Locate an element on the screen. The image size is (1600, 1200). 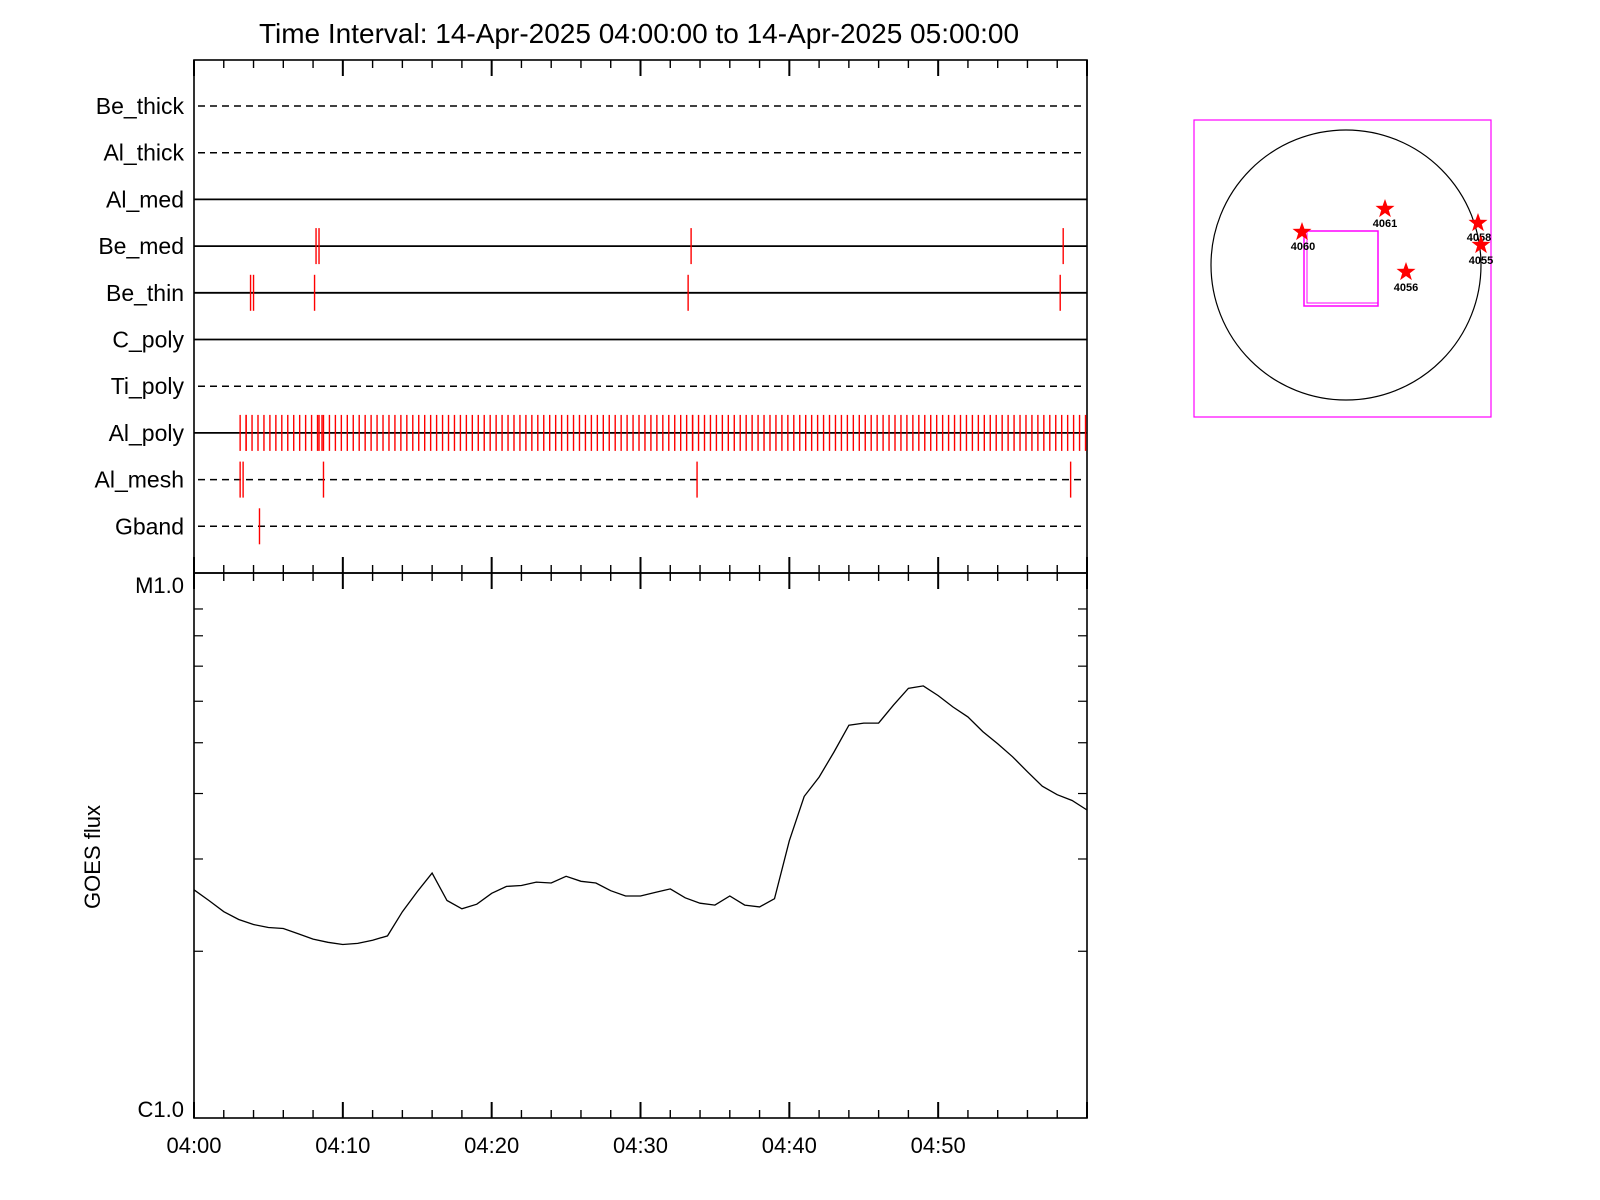
x-tick-label: 04:20 is located at coordinates (491, 1145).